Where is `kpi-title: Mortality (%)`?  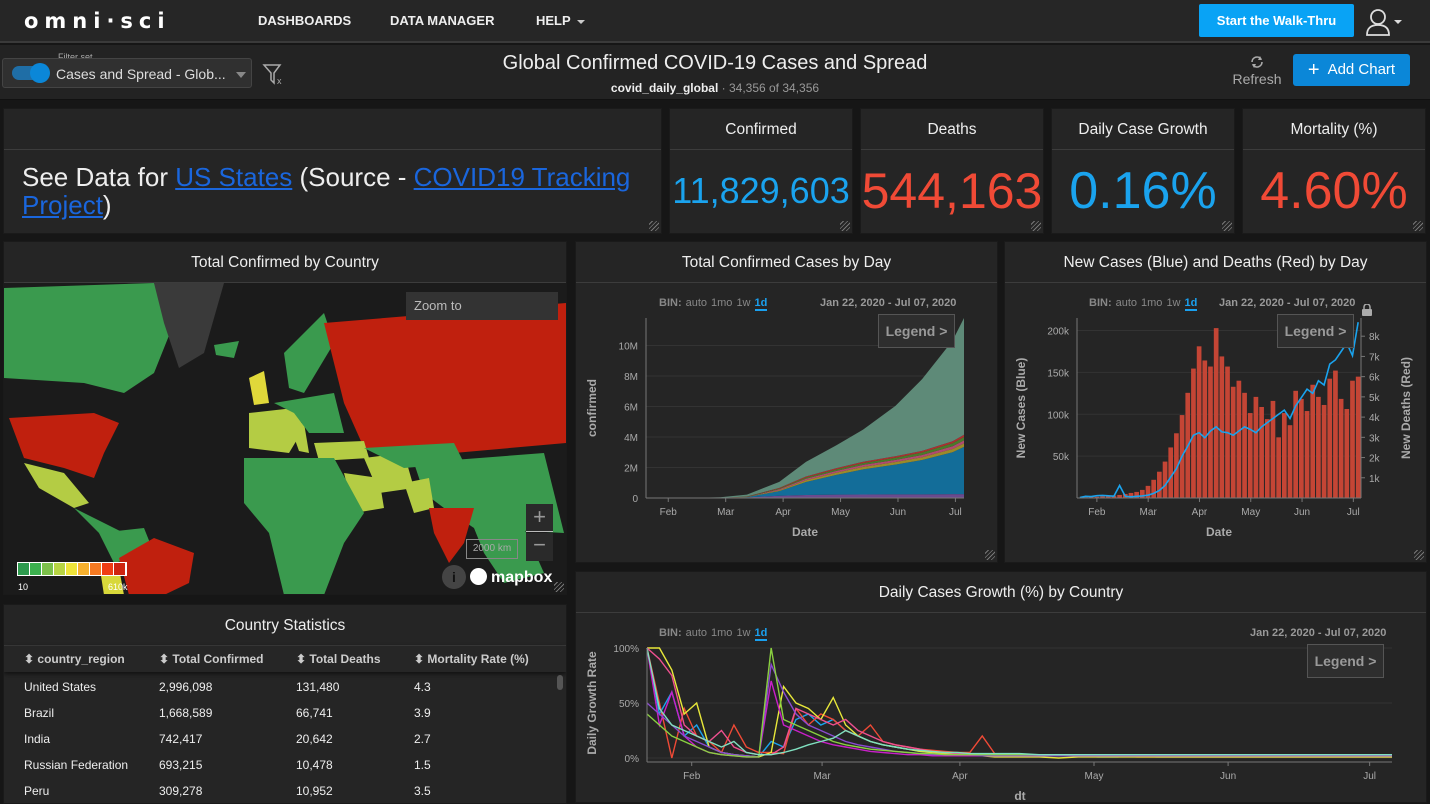 kpi-title: Mortality (%) is located at coordinates (1334, 129).